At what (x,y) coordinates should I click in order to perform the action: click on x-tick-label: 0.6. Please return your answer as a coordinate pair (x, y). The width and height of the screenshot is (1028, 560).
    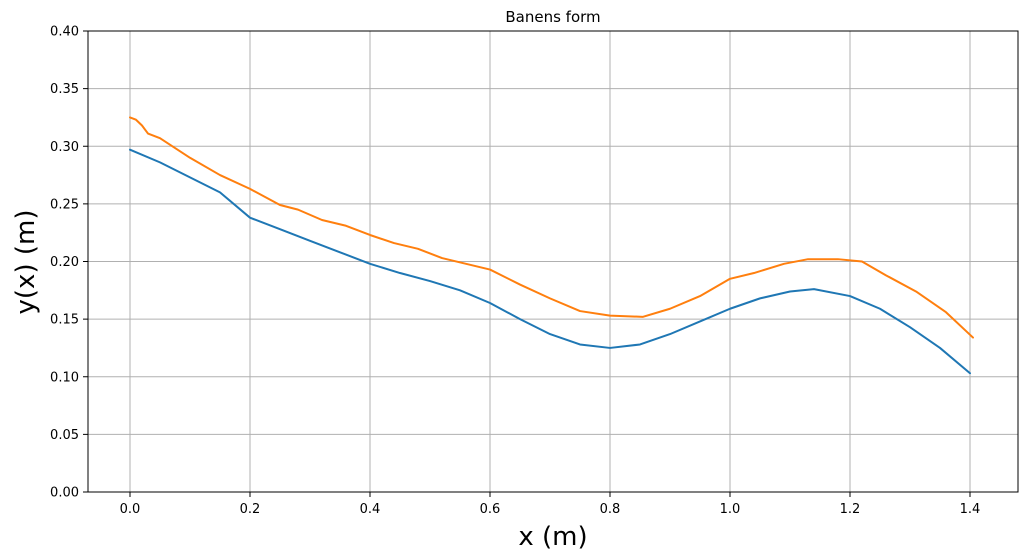
    Looking at the image, I should click on (490, 509).